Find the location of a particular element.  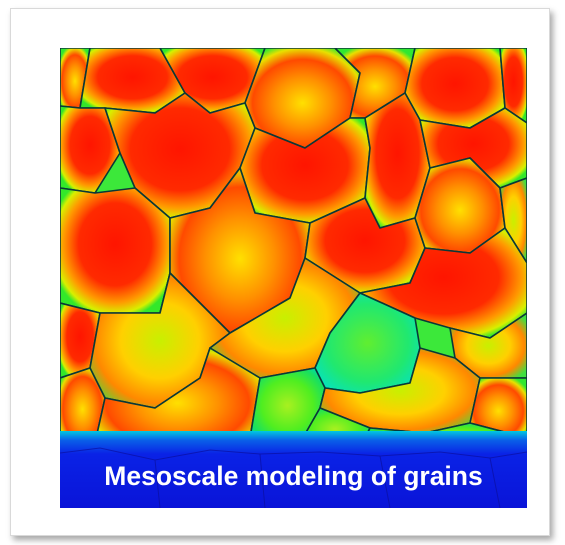

image-caption: Mesoscale modeling of grains is located at coordinates (293, 476).